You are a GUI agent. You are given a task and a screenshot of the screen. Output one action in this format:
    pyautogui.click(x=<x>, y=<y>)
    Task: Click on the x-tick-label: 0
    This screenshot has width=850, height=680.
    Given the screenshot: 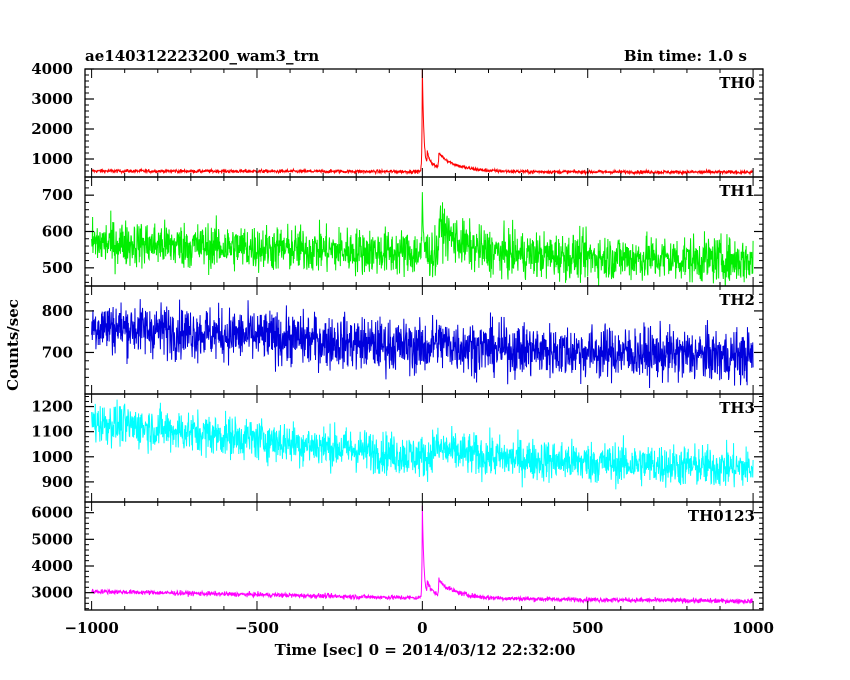 What is the action you would take?
    pyautogui.click(x=422, y=628)
    